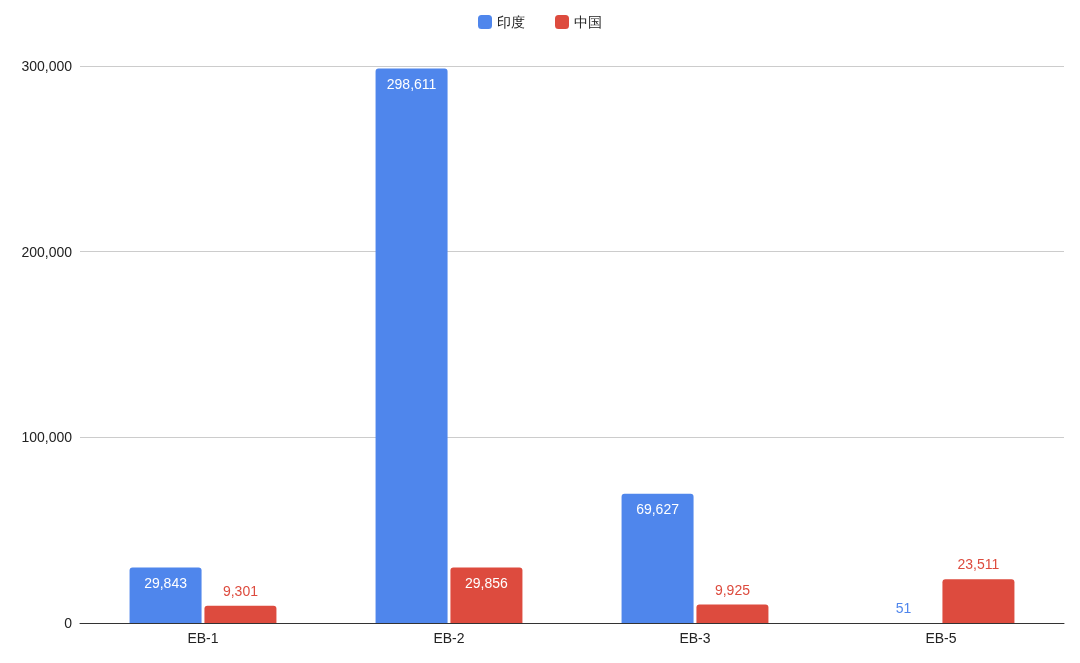  Describe the element at coordinates (511, 22) in the screenshot. I see `legend-label: 印度` at that location.